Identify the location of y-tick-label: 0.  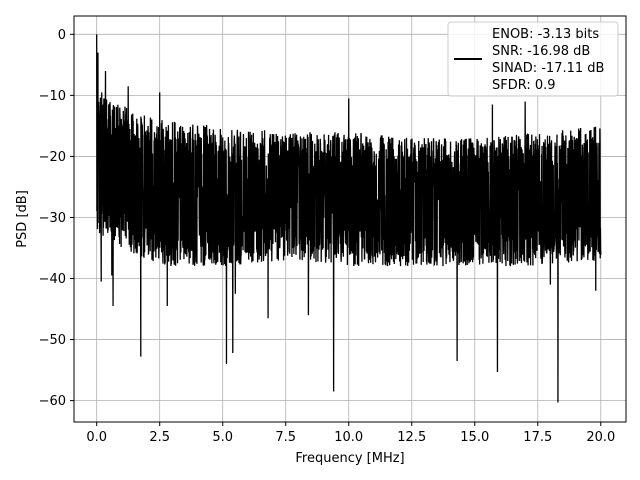
(62, 35).